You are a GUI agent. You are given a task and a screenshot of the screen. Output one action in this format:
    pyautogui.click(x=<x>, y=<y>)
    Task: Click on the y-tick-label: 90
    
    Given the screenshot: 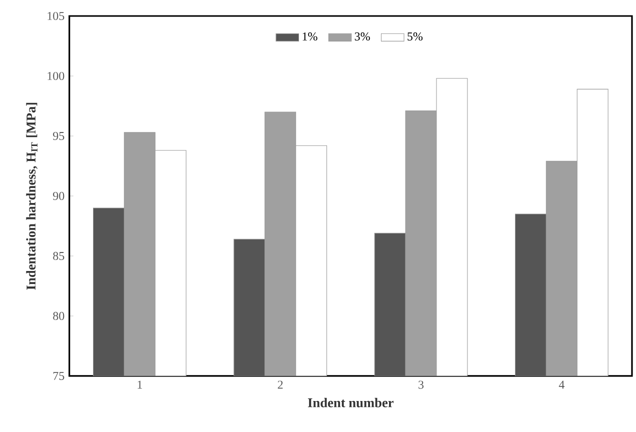 What is the action you would take?
    pyautogui.click(x=58, y=196)
    